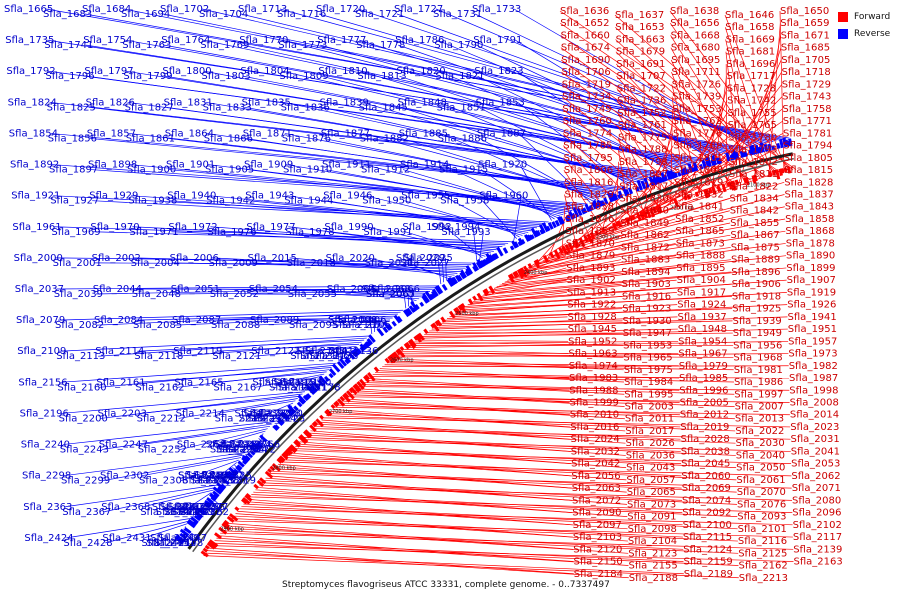 This screenshot has height=600, width=900. What do you see at coordinates (699, 219) in the screenshot?
I see `forward-gene-label: Sfla_1852` at bounding box center [699, 219].